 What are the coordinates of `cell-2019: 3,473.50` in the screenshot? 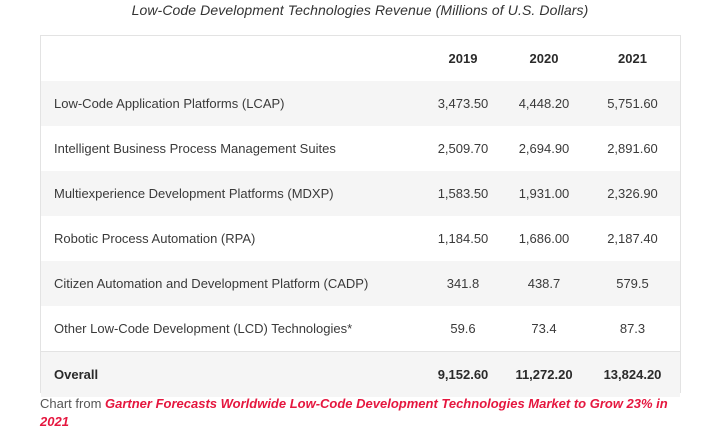 It's located at (463, 103).